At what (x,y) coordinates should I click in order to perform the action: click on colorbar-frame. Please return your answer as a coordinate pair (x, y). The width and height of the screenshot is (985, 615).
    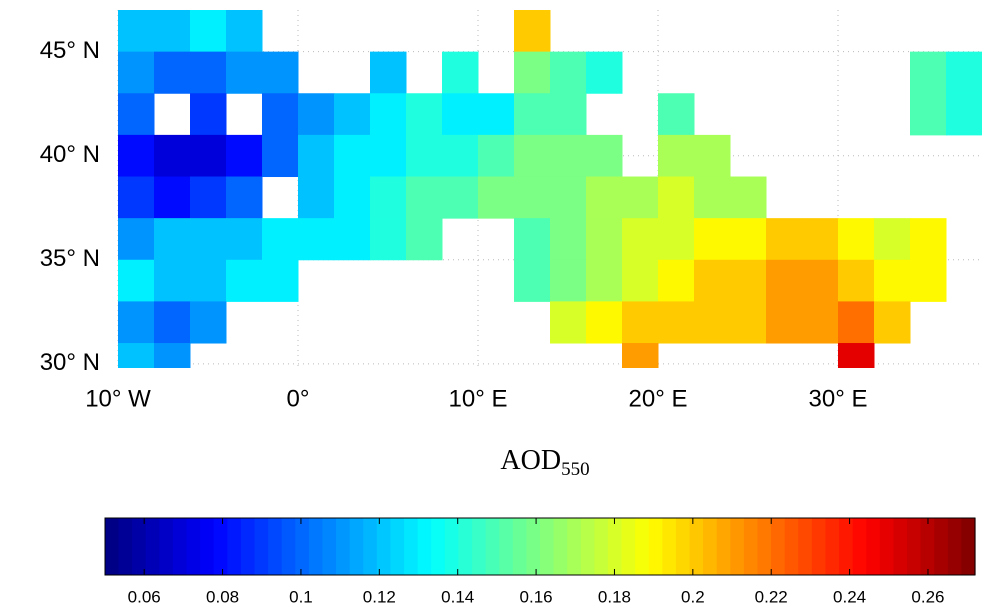
    Looking at the image, I should click on (540, 546).